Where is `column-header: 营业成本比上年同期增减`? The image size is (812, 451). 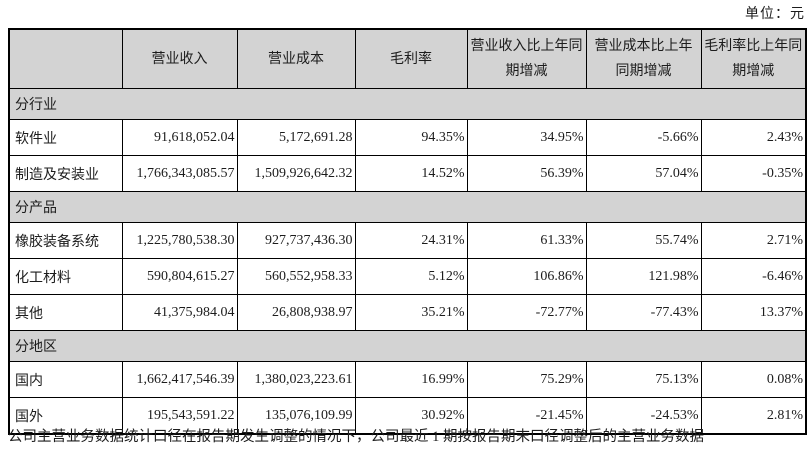
column-header: 营业成本比上年同期增减 is located at coordinates (643, 58).